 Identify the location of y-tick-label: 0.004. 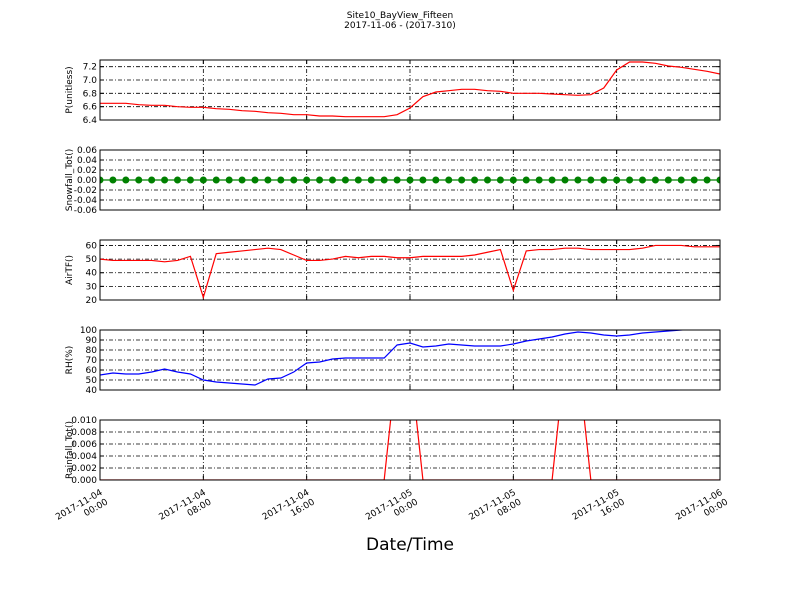
(84, 457).